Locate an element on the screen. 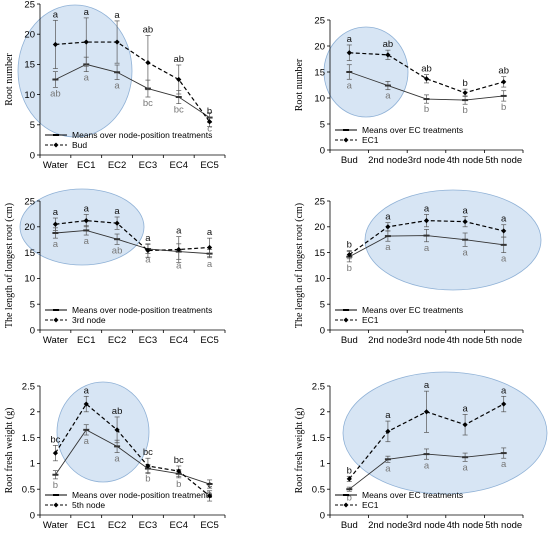 This screenshot has width=550, height=536. legend-label: Bud is located at coordinates (79, 145).